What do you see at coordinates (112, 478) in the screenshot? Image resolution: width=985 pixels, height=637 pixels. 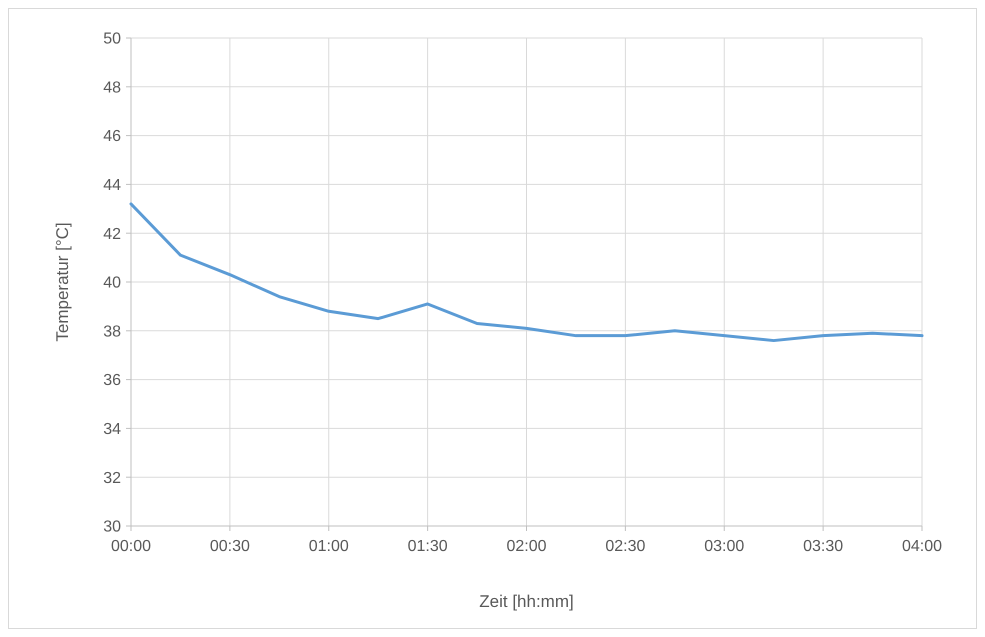 I see `y-tick-label: 32` at bounding box center [112, 478].